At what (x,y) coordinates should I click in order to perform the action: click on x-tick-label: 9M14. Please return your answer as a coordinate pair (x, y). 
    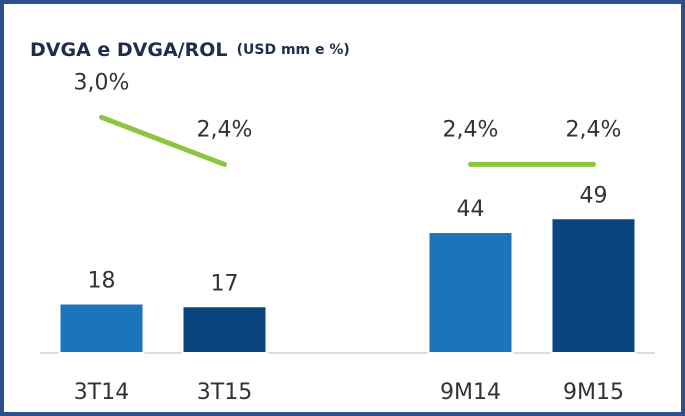
    Looking at the image, I should click on (470, 392).